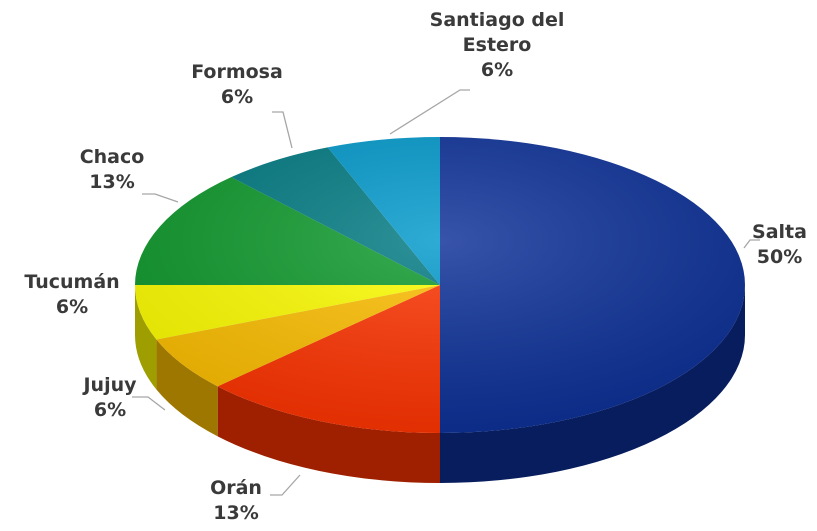 Image resolution: width=817 pixels, height=531 pixels. I want to click on label: Formosa 6%, so click(237, 85).